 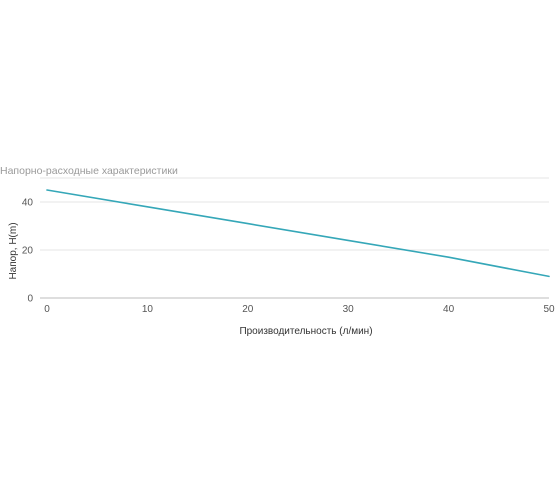 What do you see at coordinates (148, 309) in the screenshot?
I see `x-tick-label: 10` at bounding box center [148, 309].